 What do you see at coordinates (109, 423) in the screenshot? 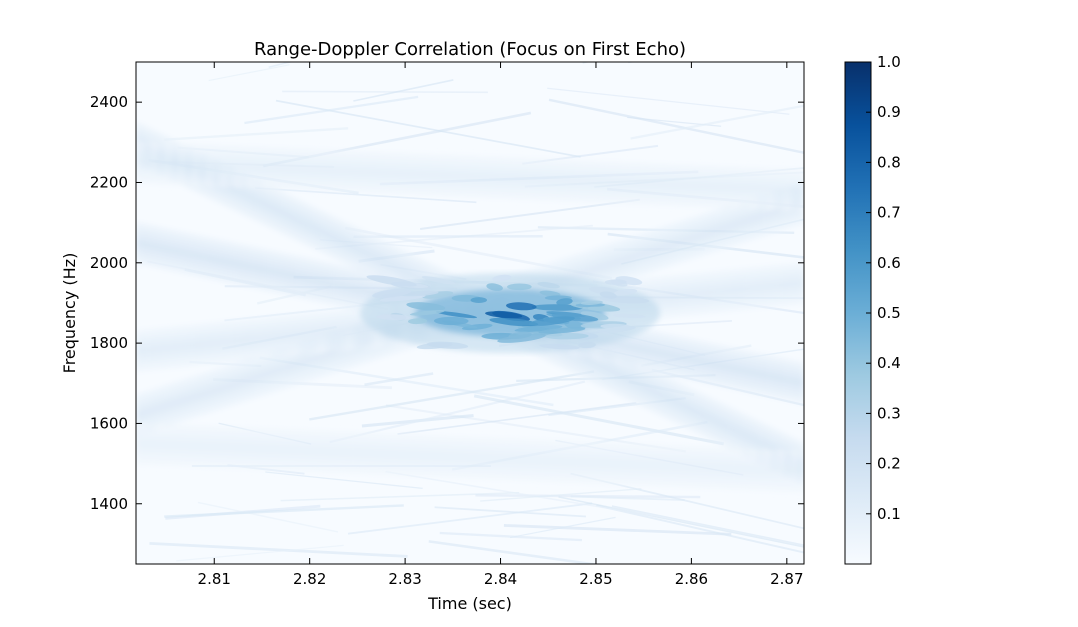
I see `y-tick-label: 1600` at bounding box center [109, 423].